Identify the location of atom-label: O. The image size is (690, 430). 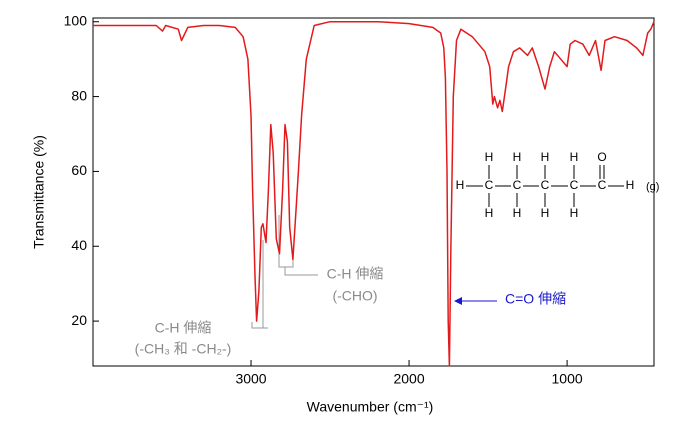
(601, 157).